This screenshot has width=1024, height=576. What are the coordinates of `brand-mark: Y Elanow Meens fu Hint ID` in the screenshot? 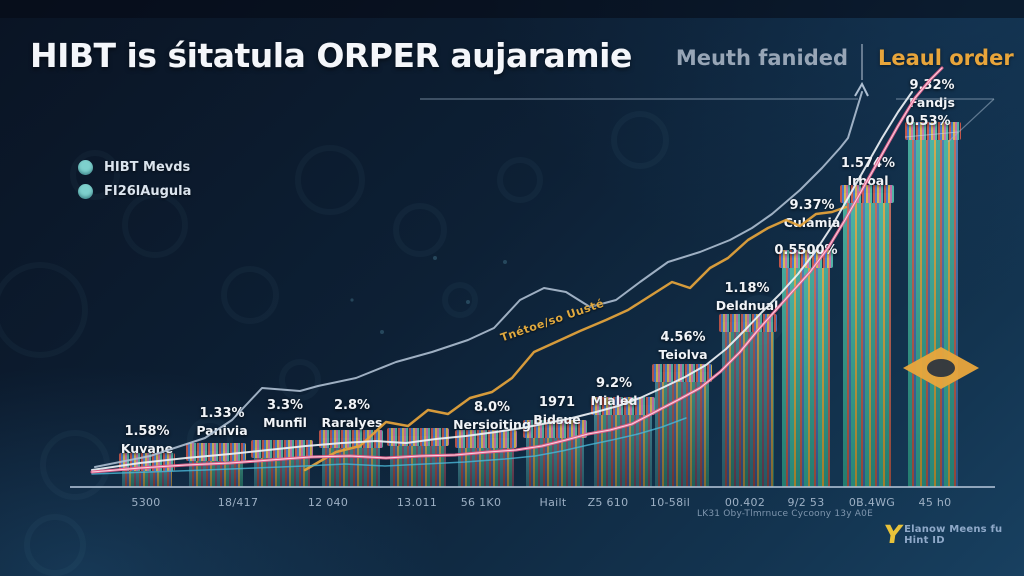 It's located at (952, 534).